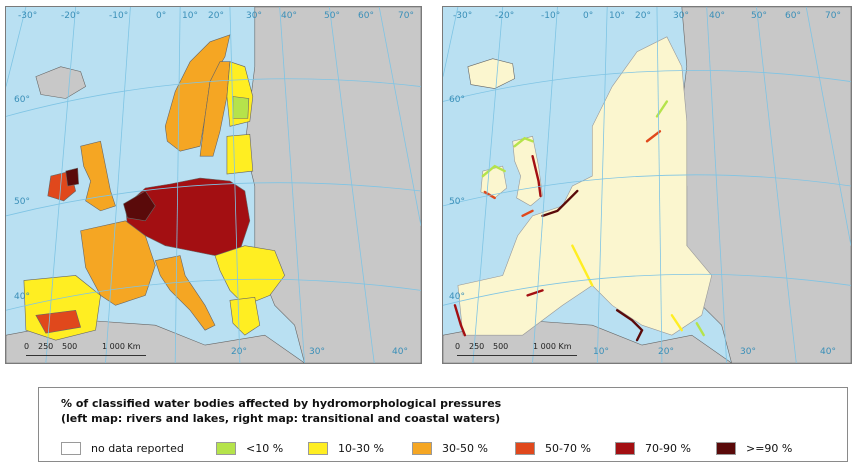 Image resolution: width=858 pixels, height=467 pixels. Describe the element at coordinates (769, 448) in the screenshot. I see `legend-label: >=90 %` at that location.